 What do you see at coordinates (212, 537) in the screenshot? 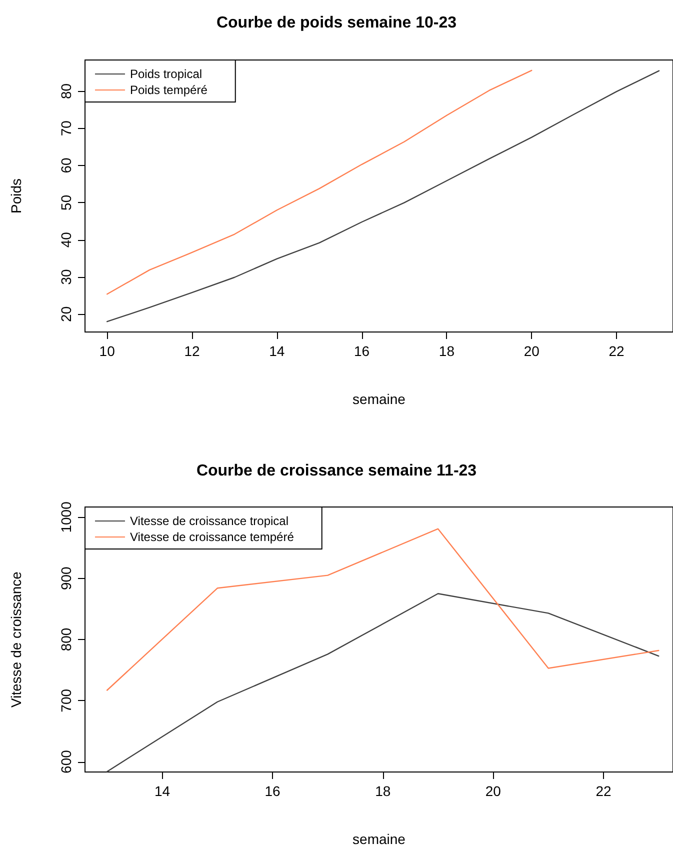
I see `legend-label: Vitesse de croissance tempéré` at bounding box center [212, 537].